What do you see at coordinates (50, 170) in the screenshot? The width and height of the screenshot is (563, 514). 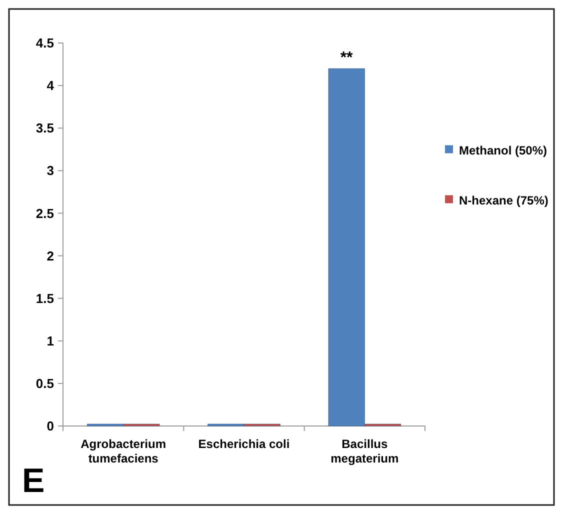 I see `y-tick-label: 3` at bounding box center [50, 170].